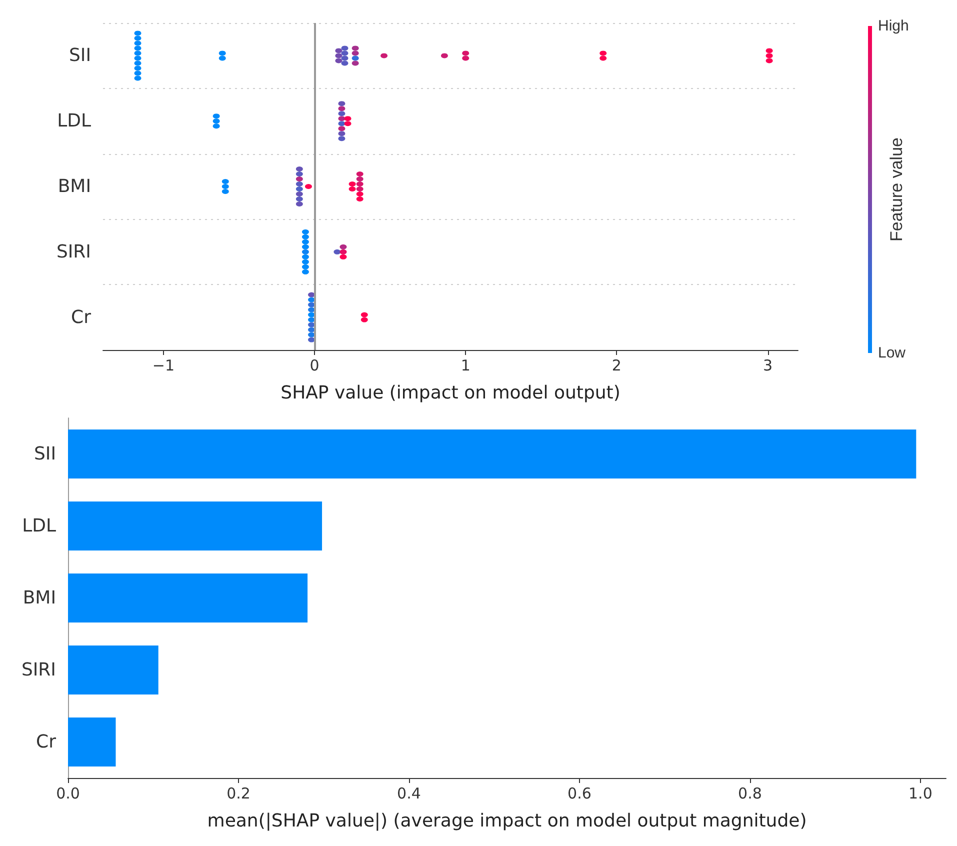 The image size is (957, 846). Describe the element at coordinates (750, 793) in the screenshot. I see `x-tick-label: 0.8` at that location.